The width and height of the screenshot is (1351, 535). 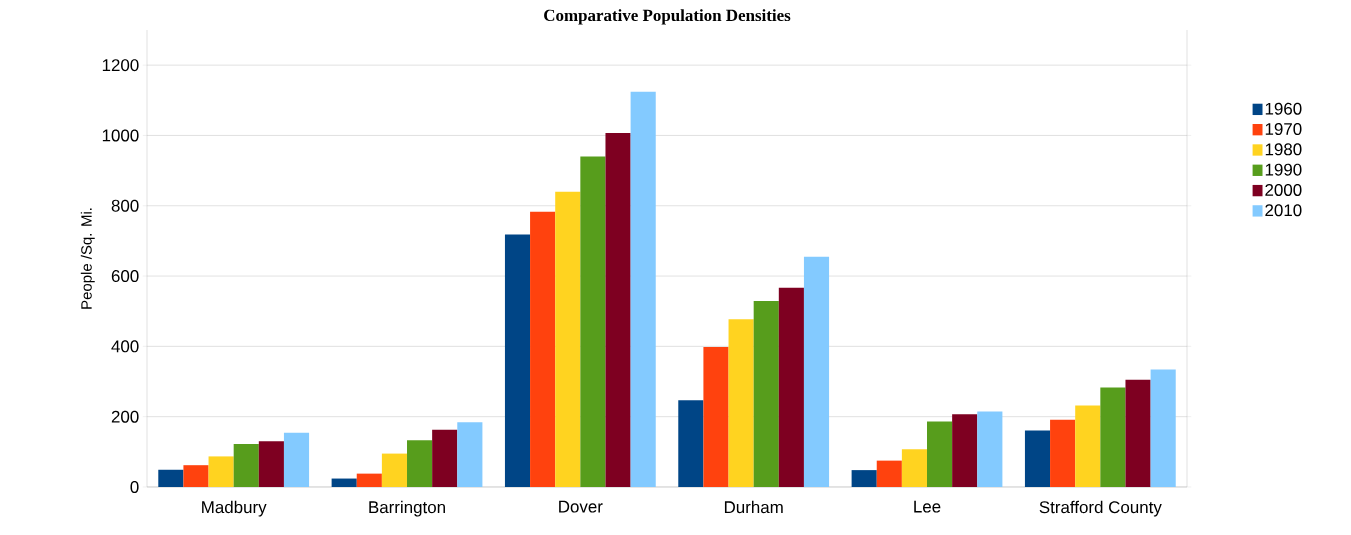 What do you see at coordinates (125, 276) in the screenshot?
I see `y-tick-label: 600` at bounding box center [125, 276].